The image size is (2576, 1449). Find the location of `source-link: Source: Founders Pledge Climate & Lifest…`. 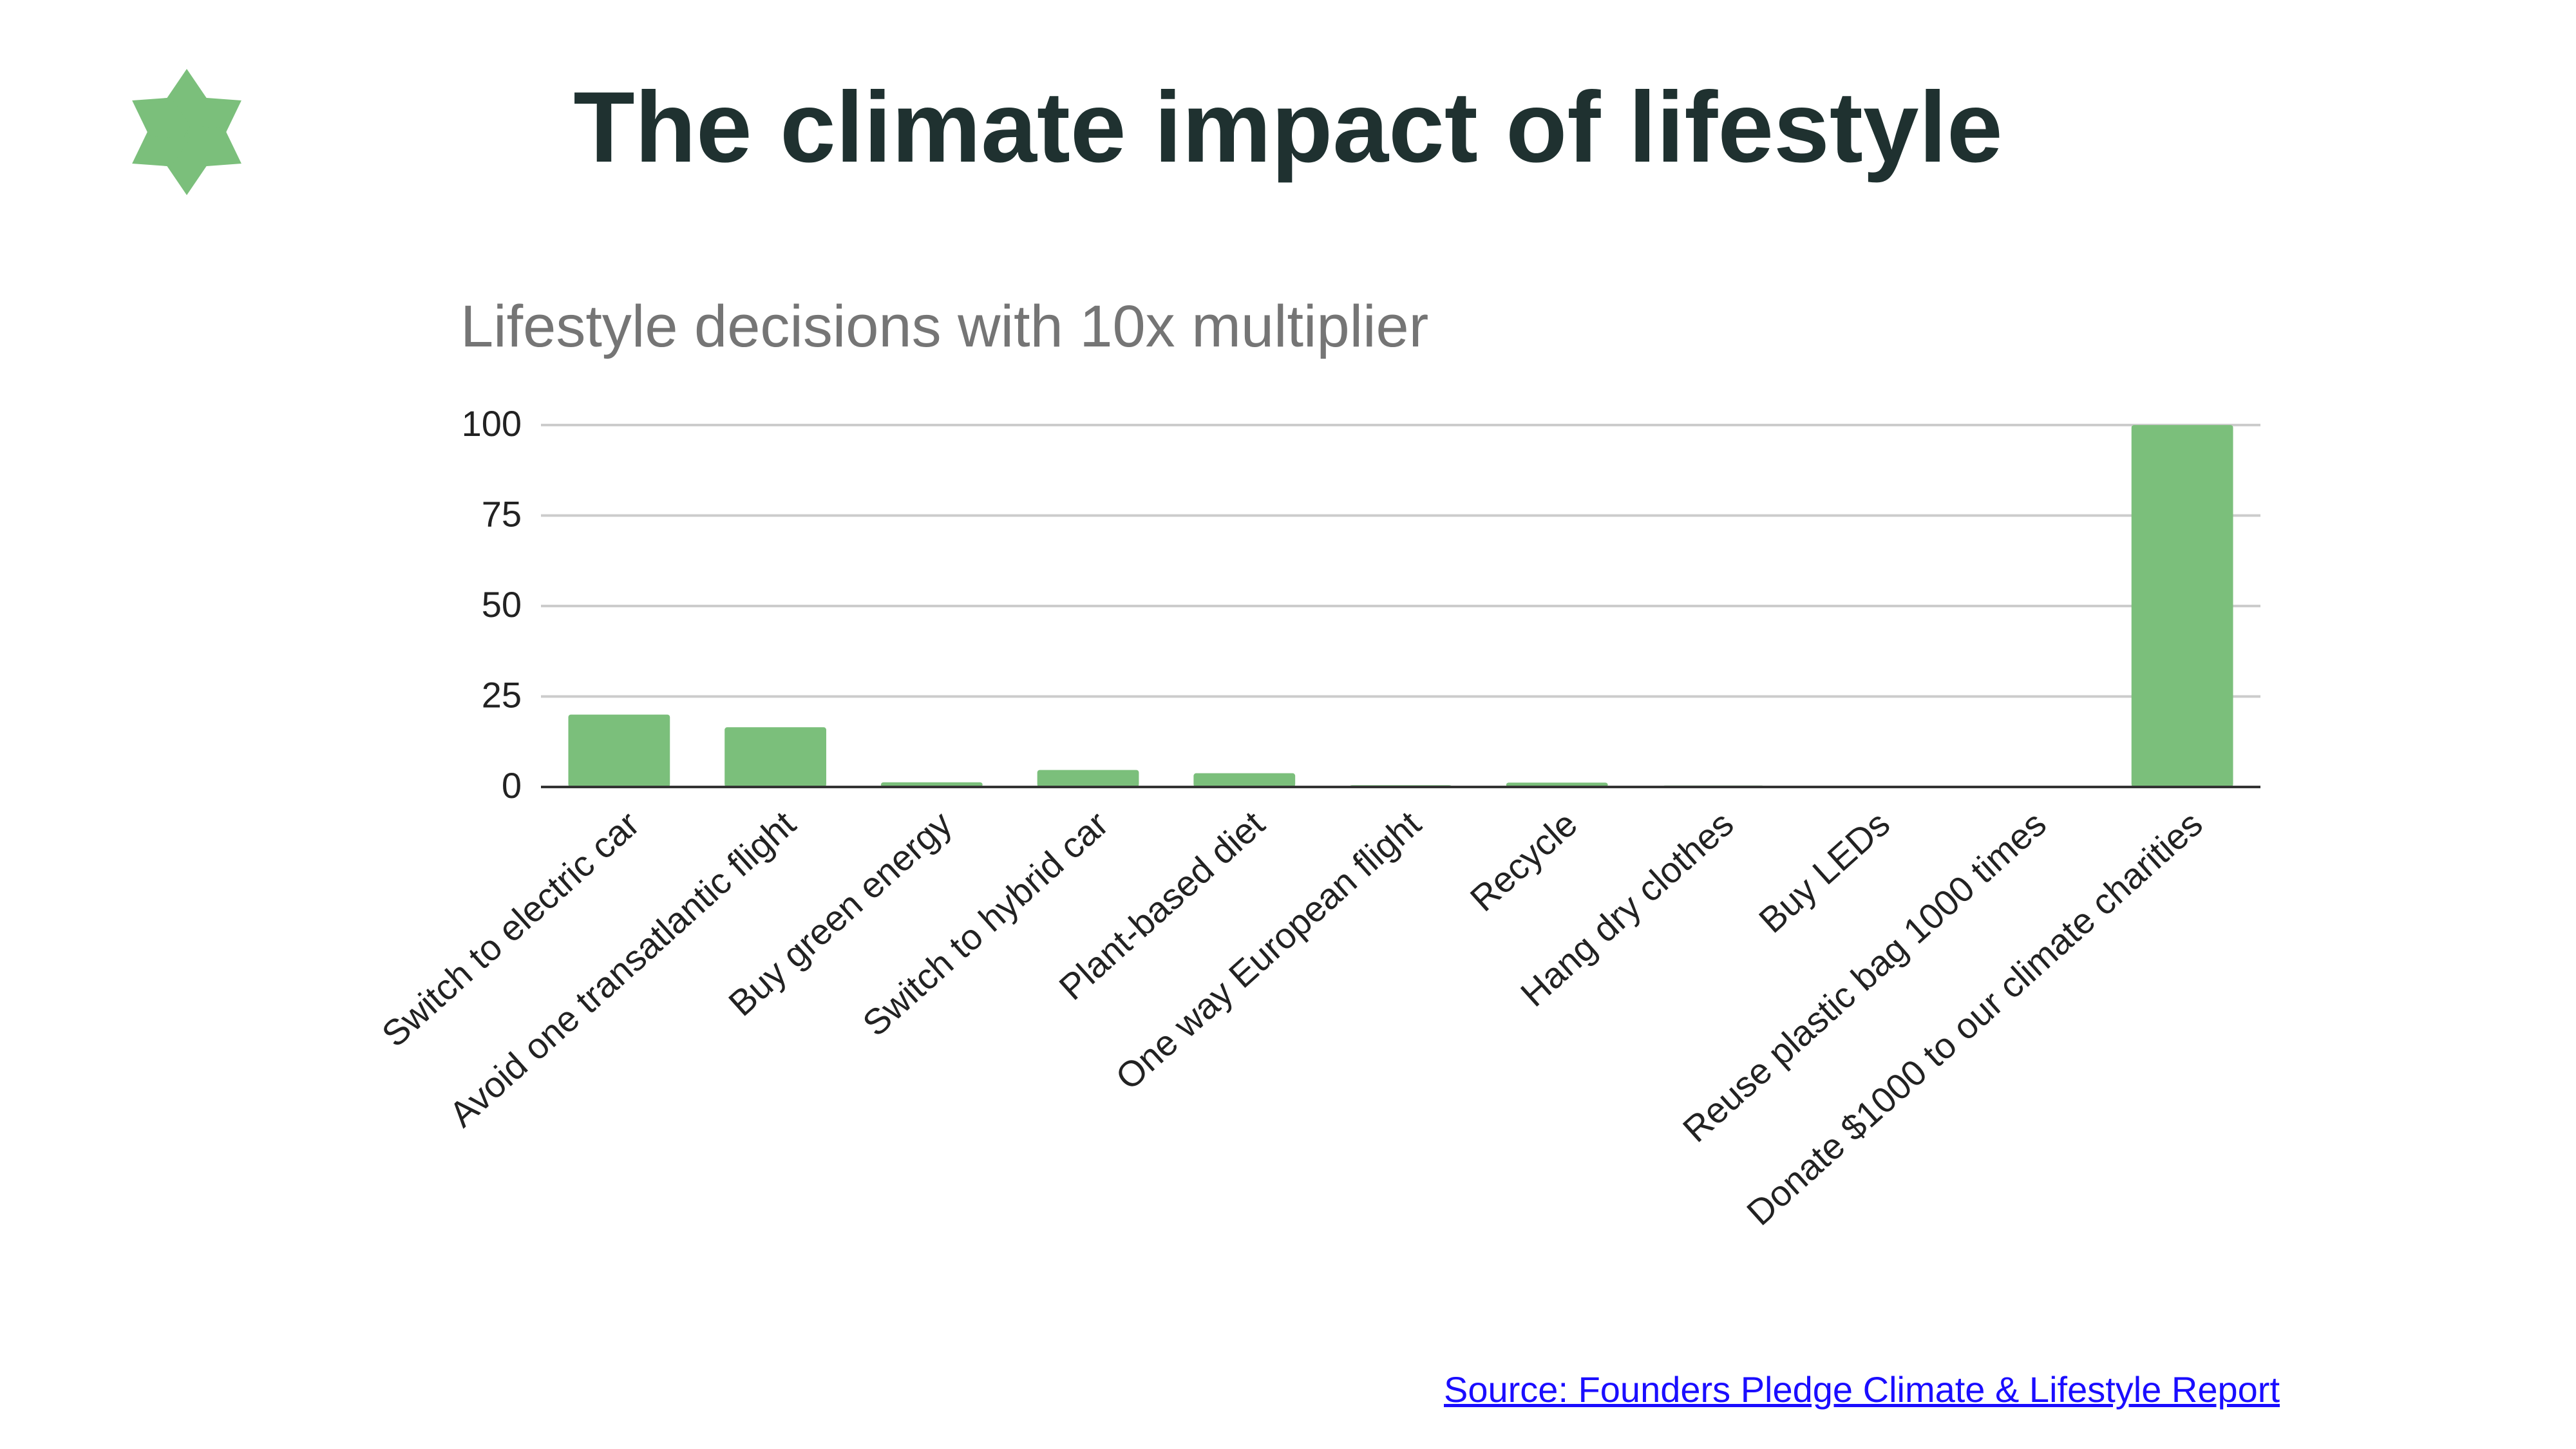

source-link: Source: Founders Pledge Climate & Lifest… is located at coordinates (1862, 1389).